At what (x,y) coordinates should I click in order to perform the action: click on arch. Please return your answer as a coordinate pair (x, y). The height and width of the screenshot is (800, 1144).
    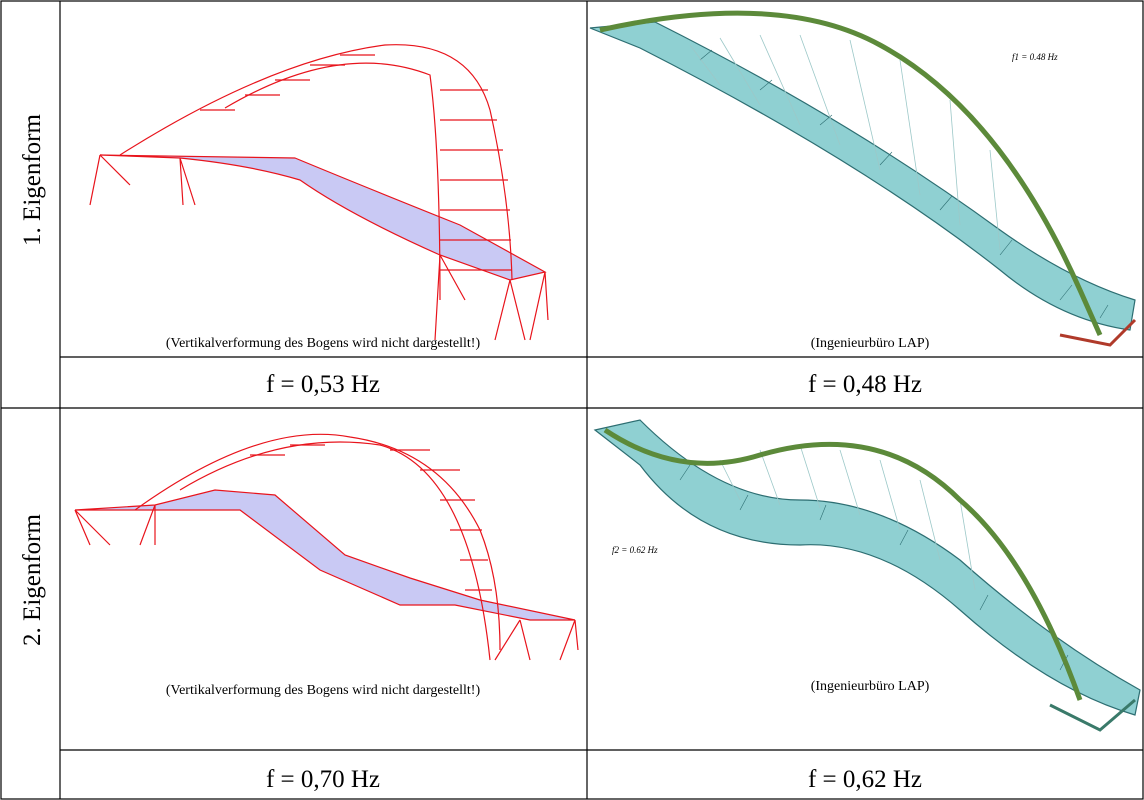
    Looking at the image, I should click on (843, 564).